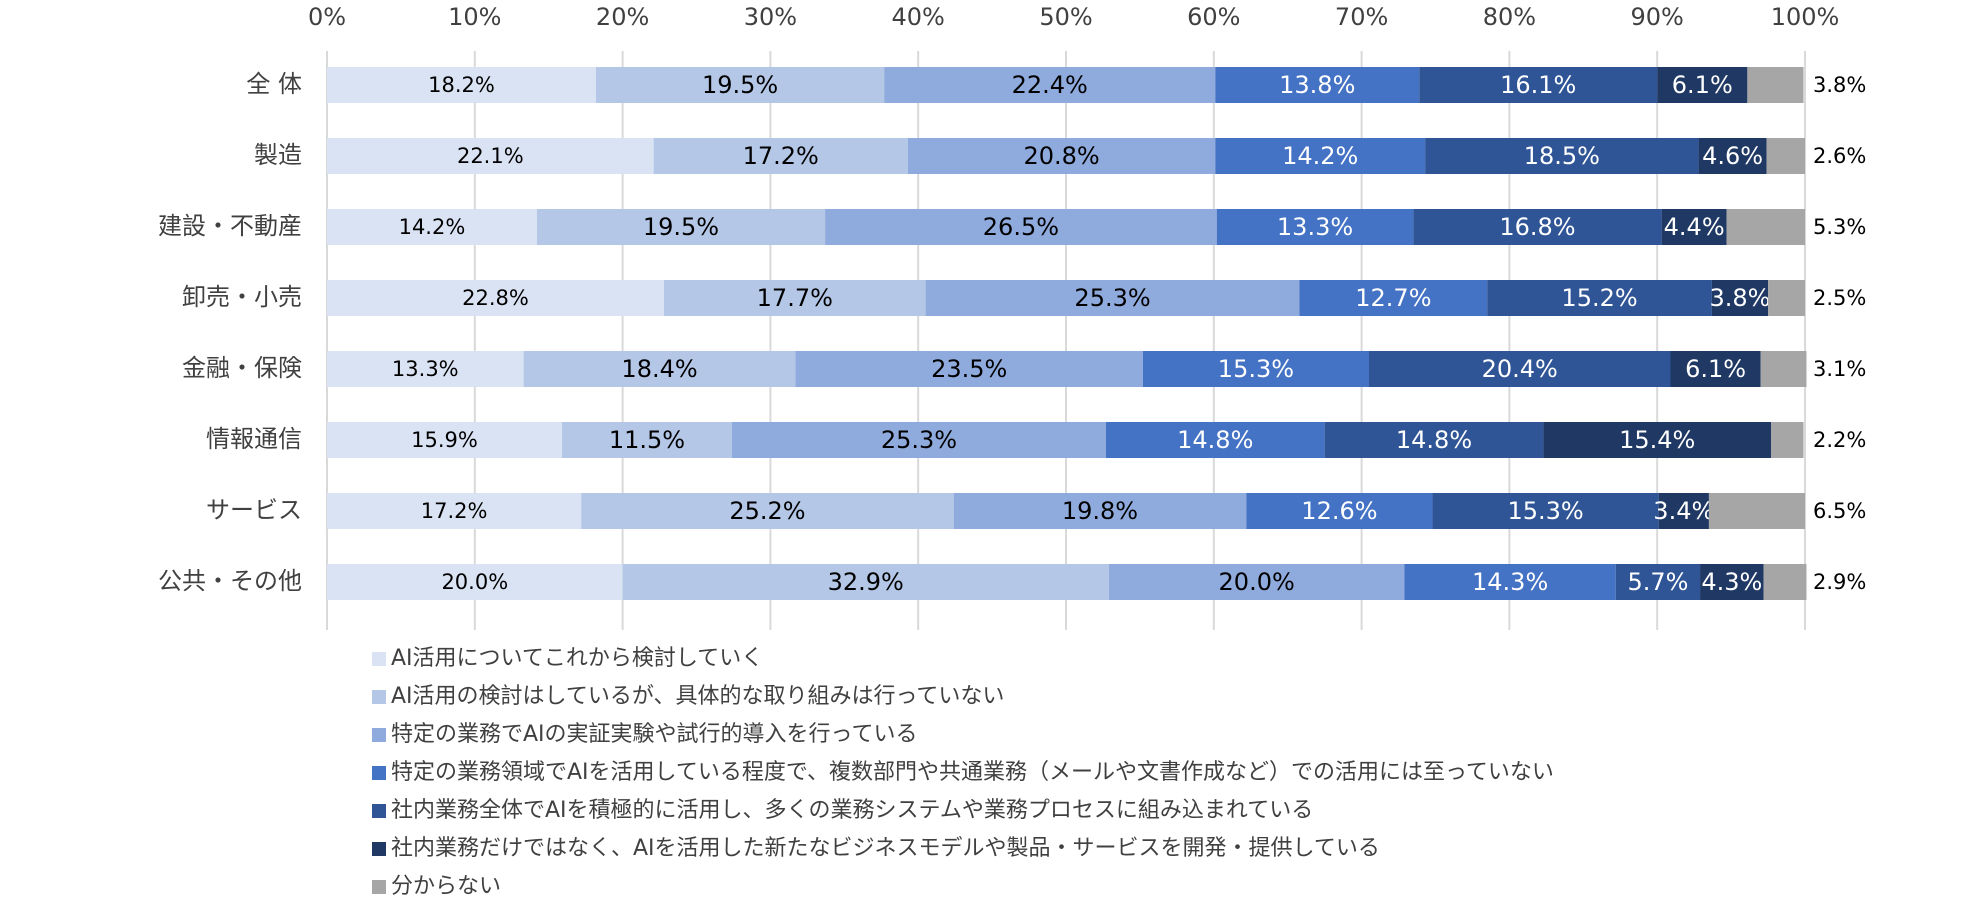  Describe the element at coordinates (770, 17) in the screenshot. I see `x-tick-label: 30%` at that location.